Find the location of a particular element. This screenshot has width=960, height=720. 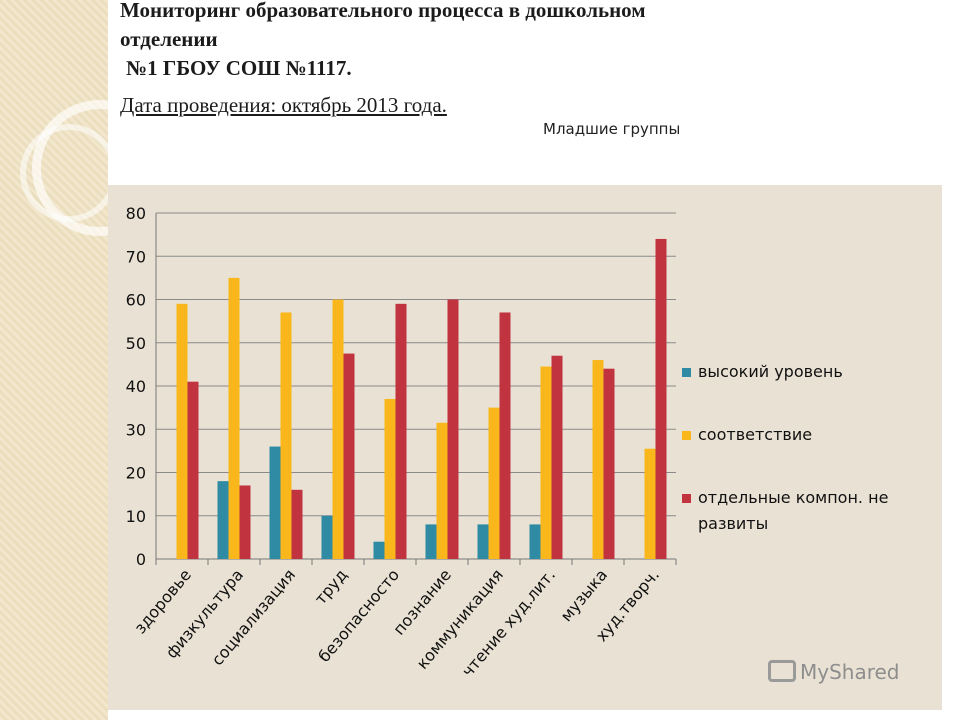

y-tick-label: 40 is located at coordinates (136, 386).